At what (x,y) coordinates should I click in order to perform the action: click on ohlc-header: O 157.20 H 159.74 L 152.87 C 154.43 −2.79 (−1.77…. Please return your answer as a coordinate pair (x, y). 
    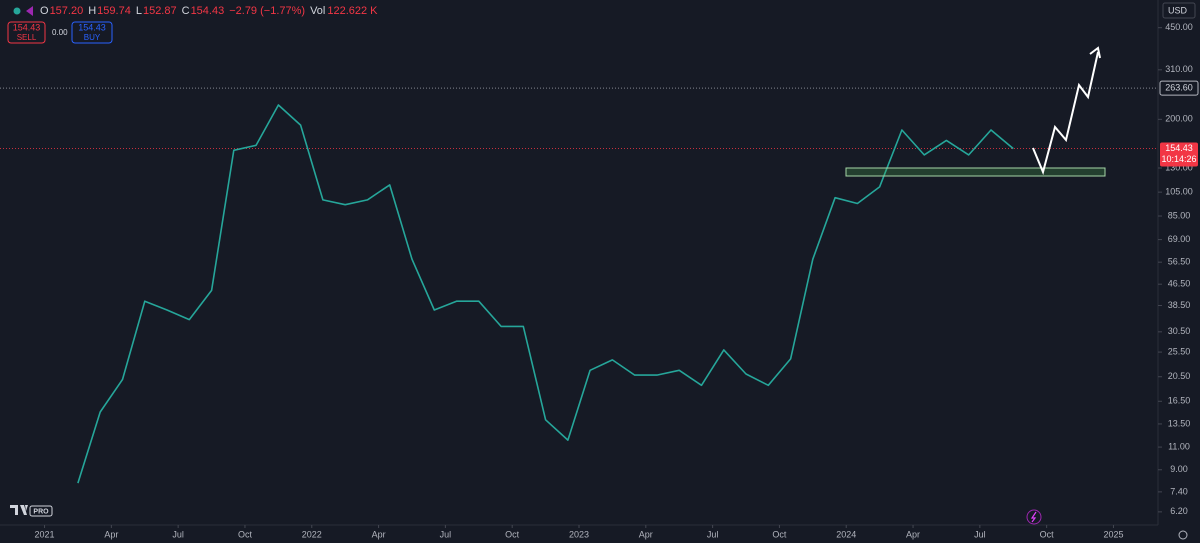
    Looking at the image, I should click on (209, 11).